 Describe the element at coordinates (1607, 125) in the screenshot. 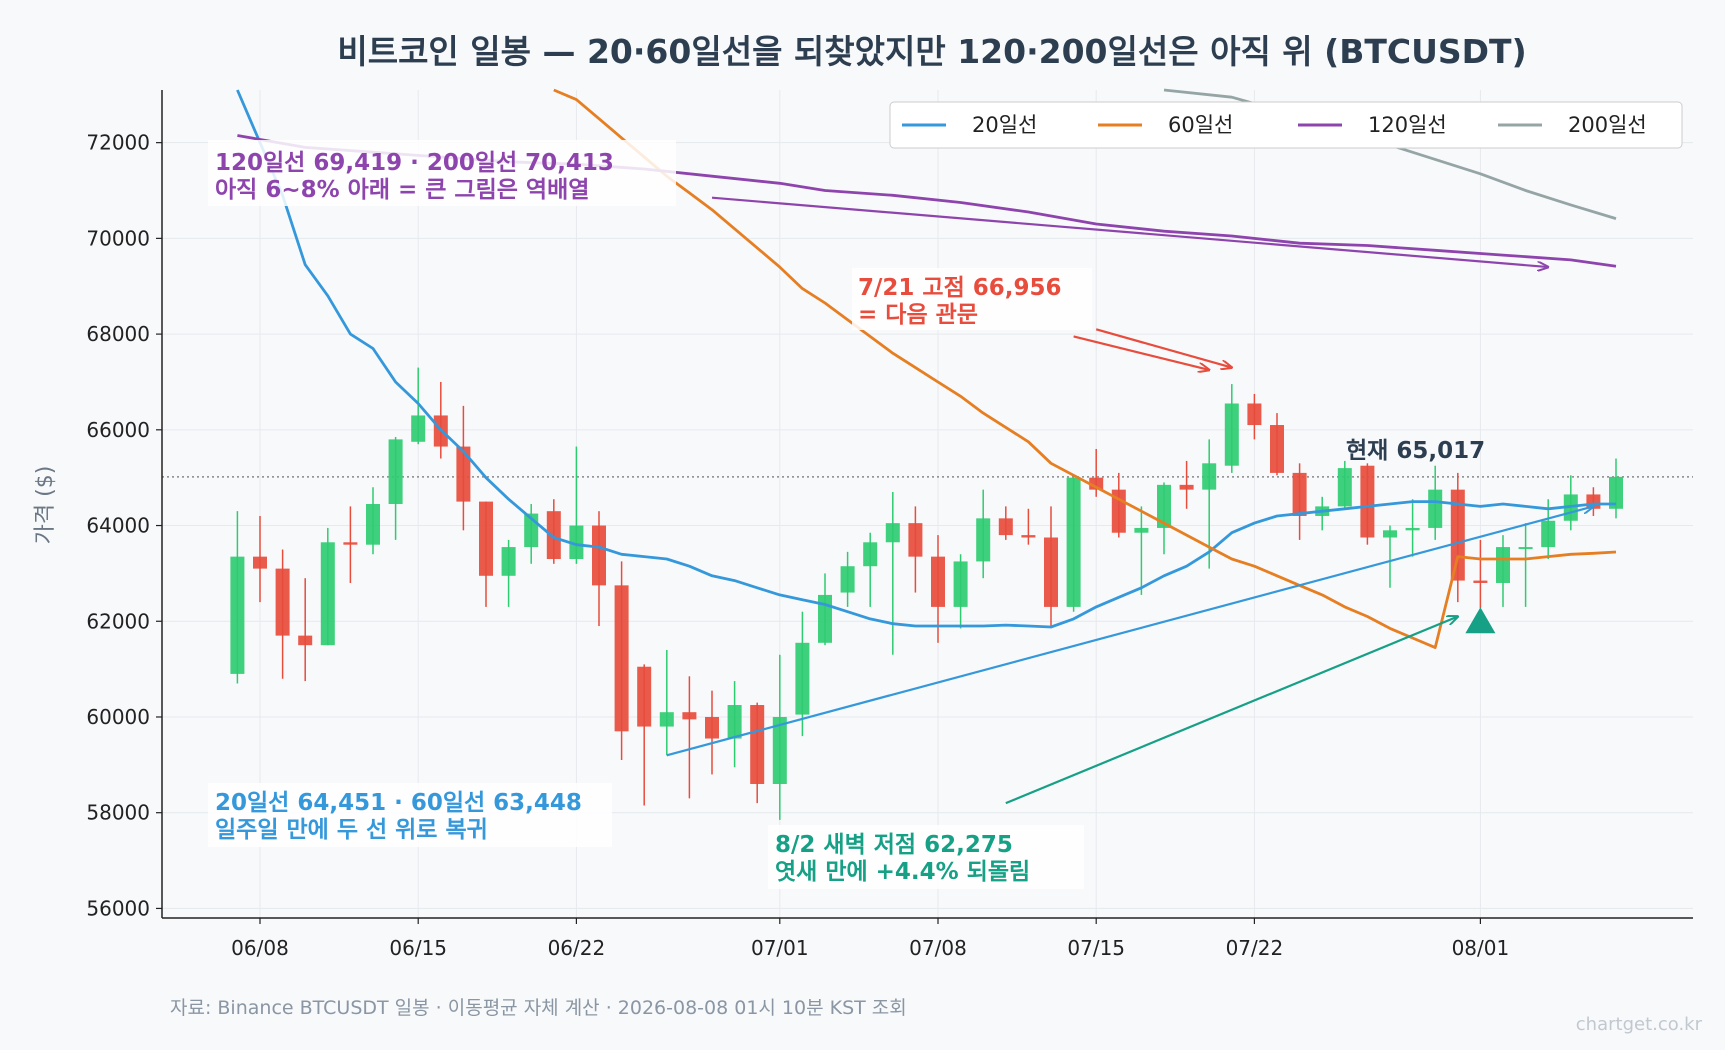

I see `legend-label-3: 200일선` at that location.